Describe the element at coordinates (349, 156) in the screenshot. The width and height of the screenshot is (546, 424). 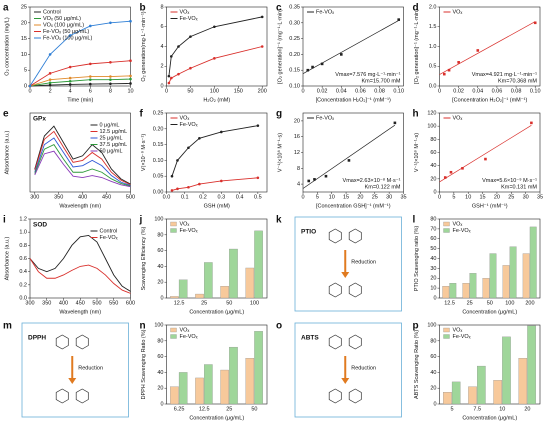
I see `fit-line` at that location.